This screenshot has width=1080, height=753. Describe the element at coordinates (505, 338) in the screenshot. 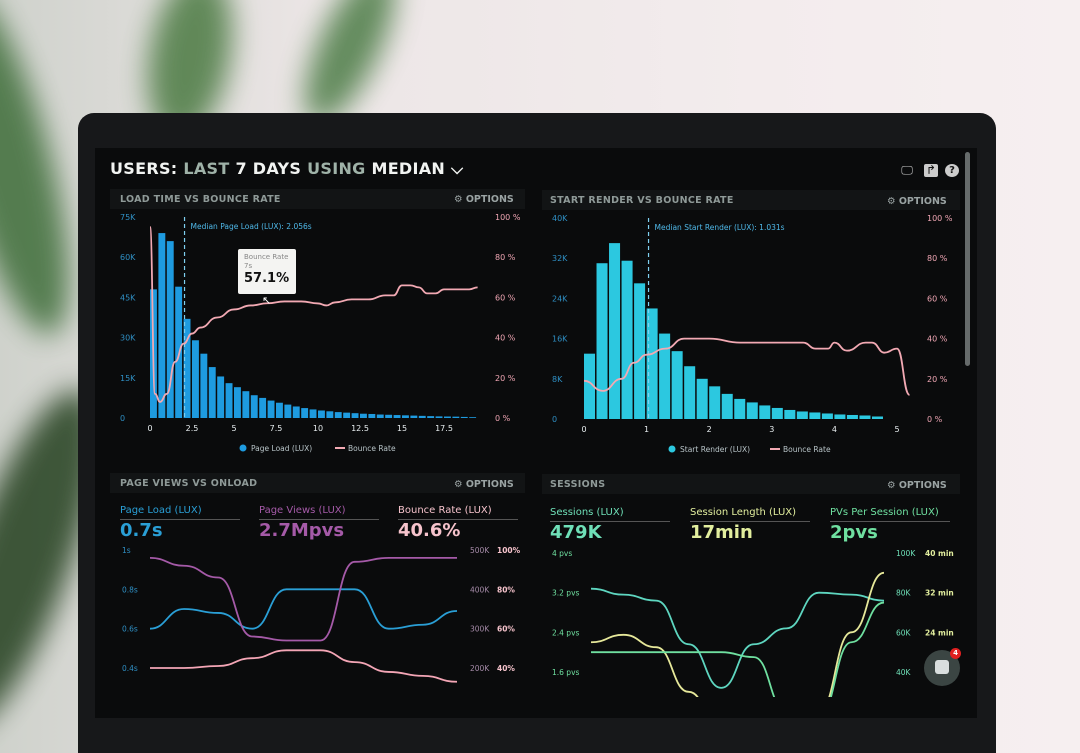

I see `y-tick-label-right: 40 %` at that location.